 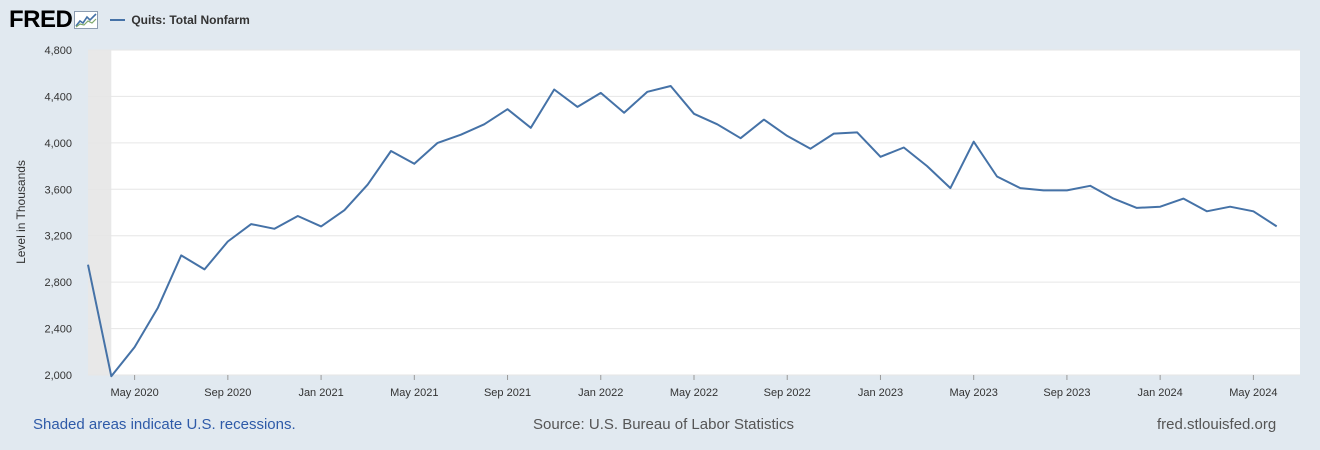 I want to click on chart-graph-icon, so click(x=86, y=20).